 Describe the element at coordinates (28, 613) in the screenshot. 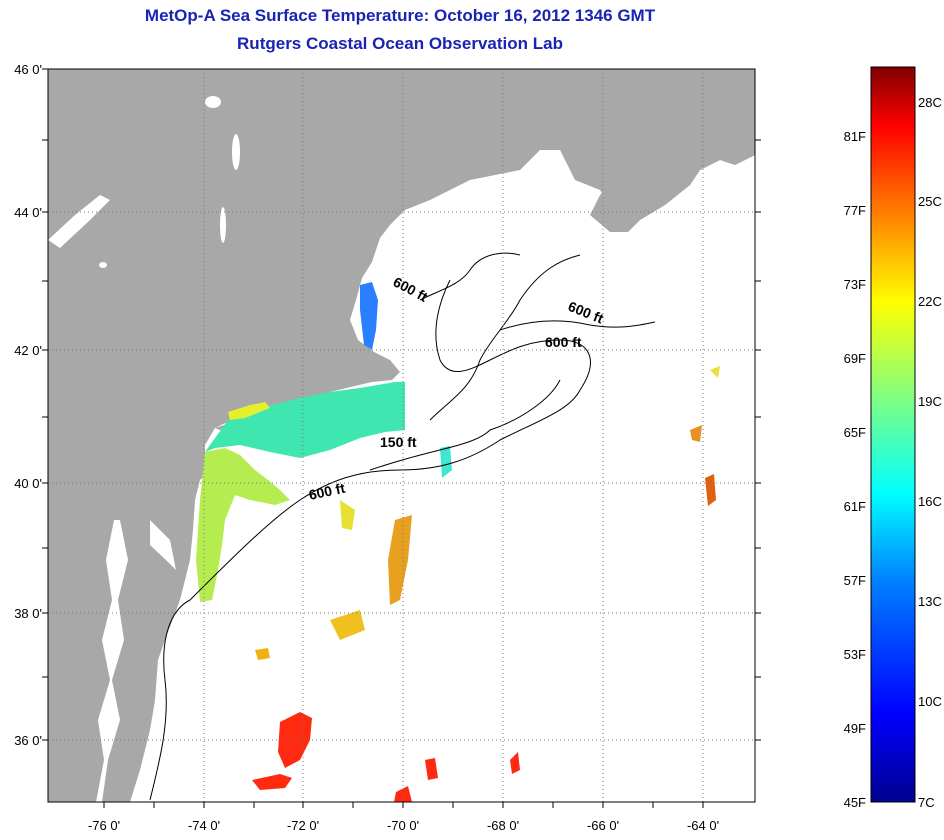

I see `lat-label: 38 0'` at that location.